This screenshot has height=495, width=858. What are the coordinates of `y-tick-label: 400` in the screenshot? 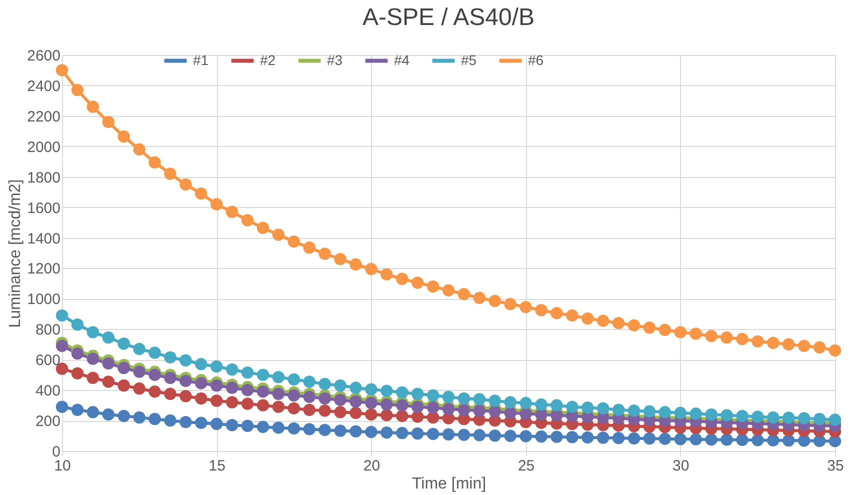 It's located at (47, 391).